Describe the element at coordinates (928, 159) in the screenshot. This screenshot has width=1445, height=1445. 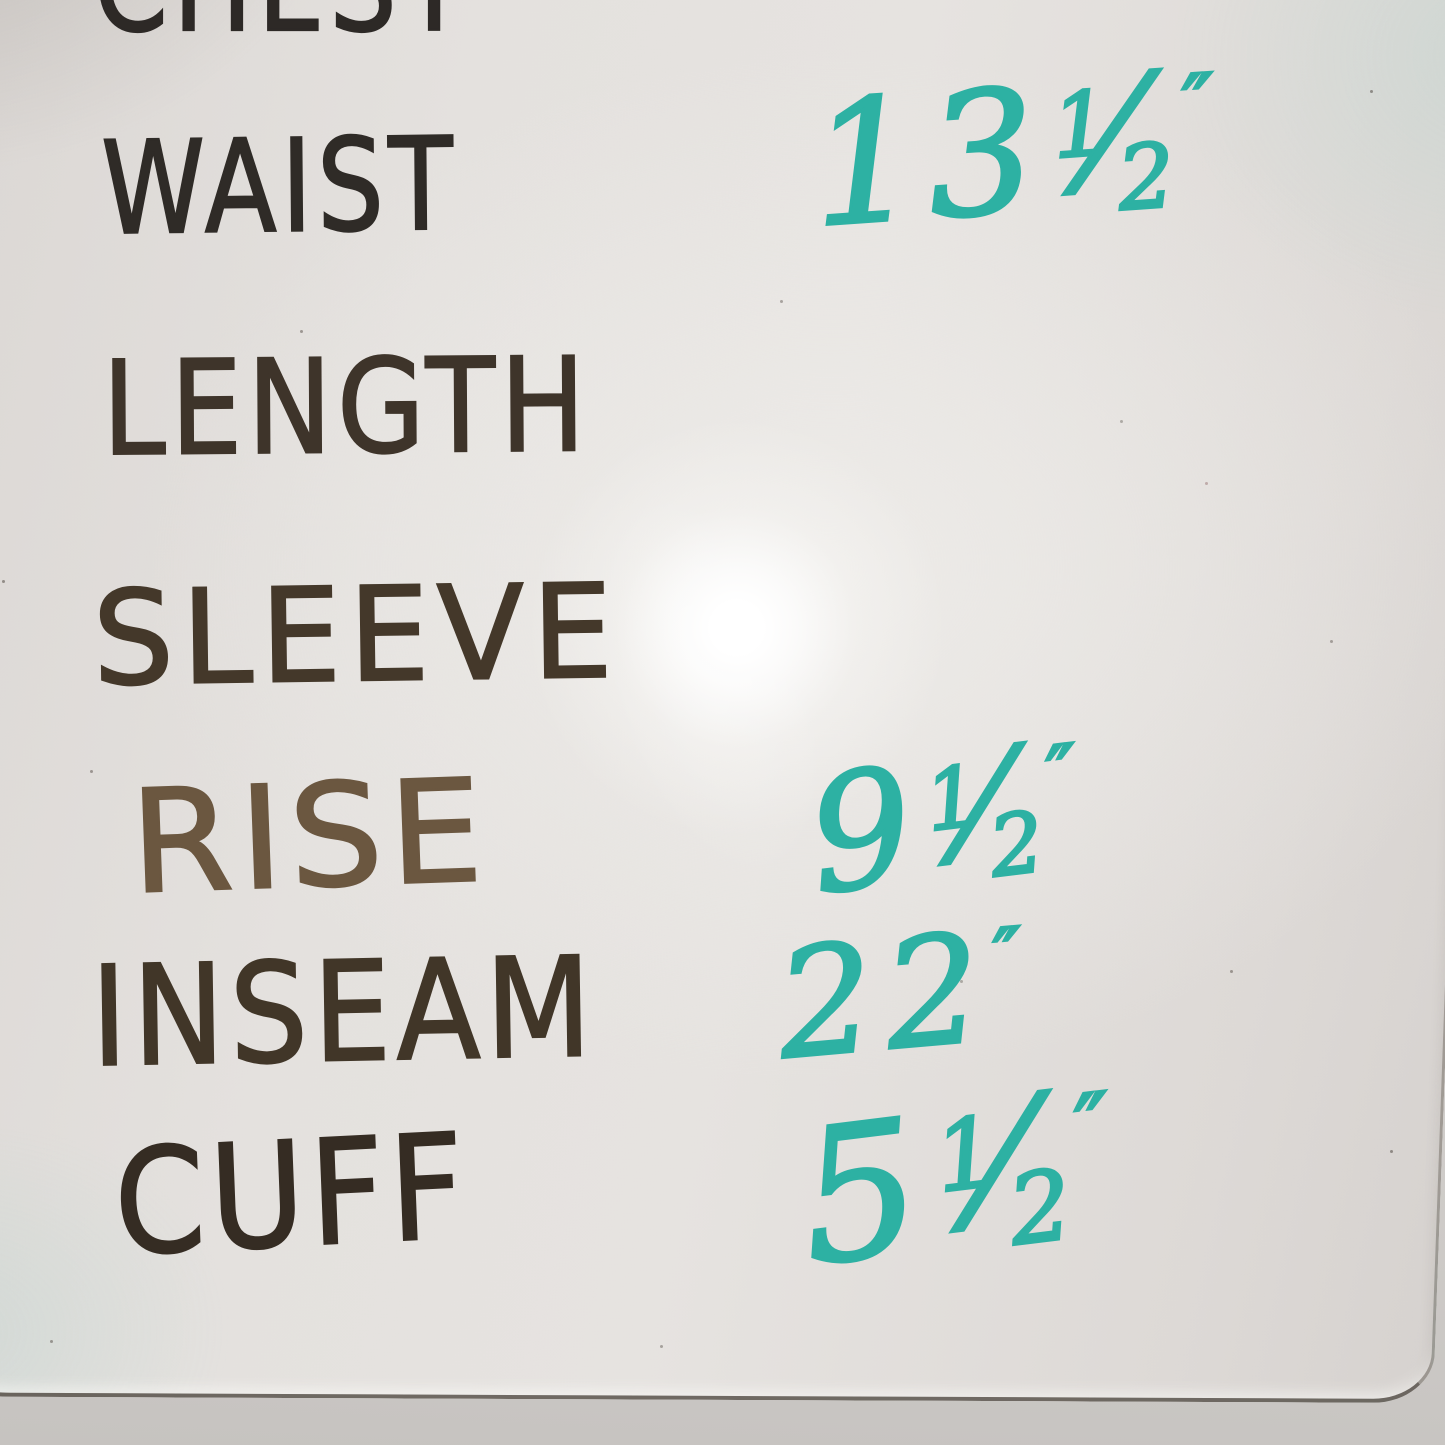
I see `value-whole: 13` at that location.